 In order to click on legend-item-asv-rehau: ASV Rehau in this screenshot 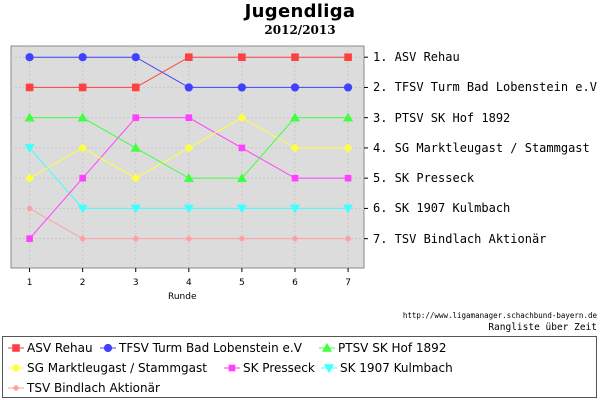, I will do `click(50, 348)`.